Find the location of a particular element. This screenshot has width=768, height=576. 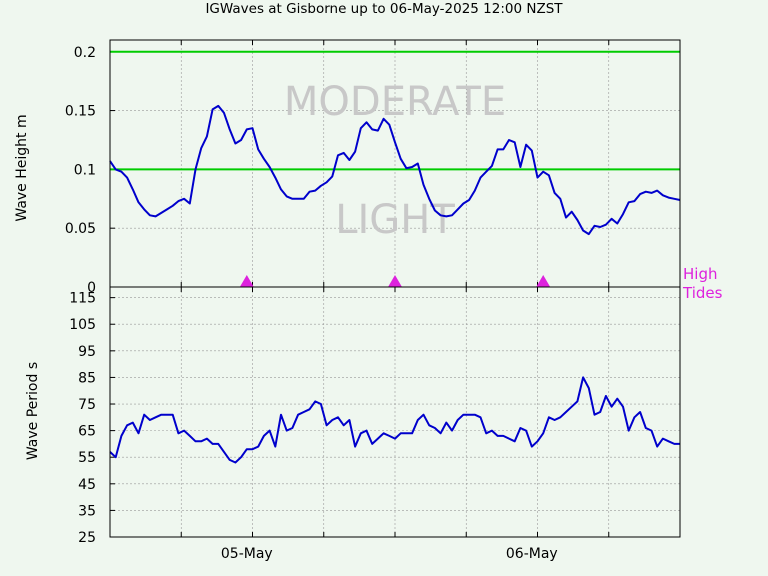

wave-period-axis-label: Wave Period s is located at coordinates (33, 411).